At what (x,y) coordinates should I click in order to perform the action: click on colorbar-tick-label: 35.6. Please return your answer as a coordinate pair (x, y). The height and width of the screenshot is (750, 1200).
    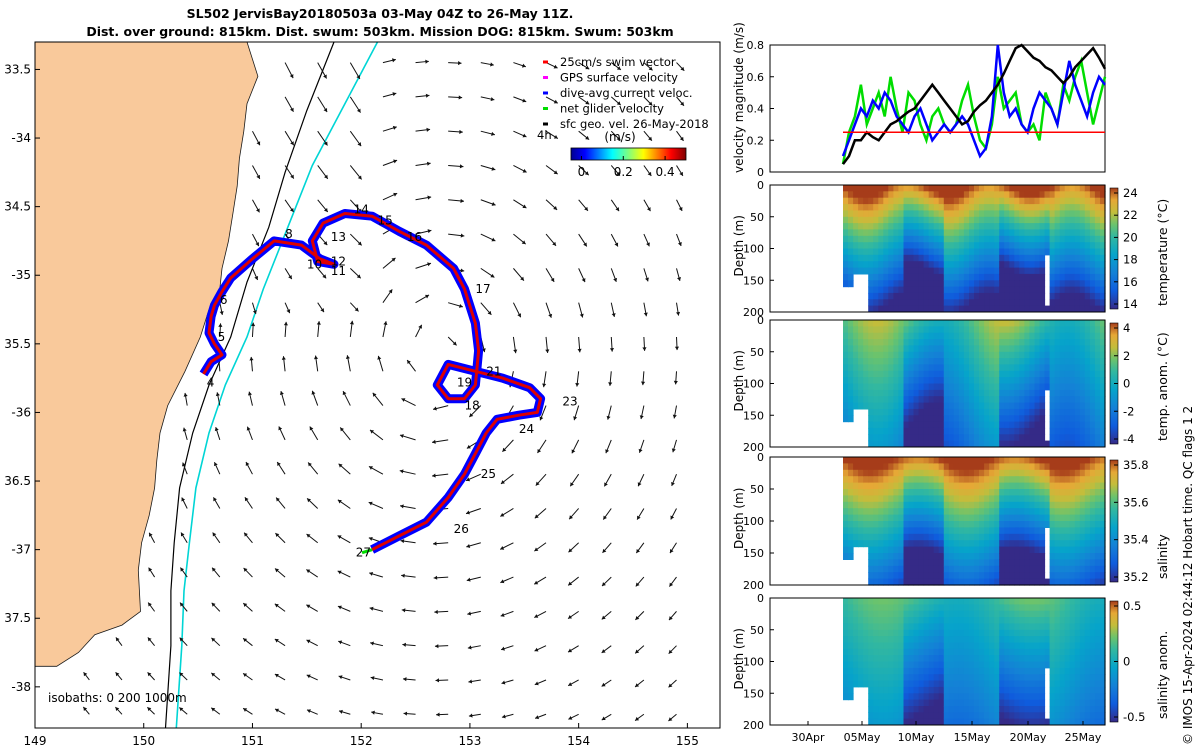
    Looking at the image, I should click on (1136, 502).